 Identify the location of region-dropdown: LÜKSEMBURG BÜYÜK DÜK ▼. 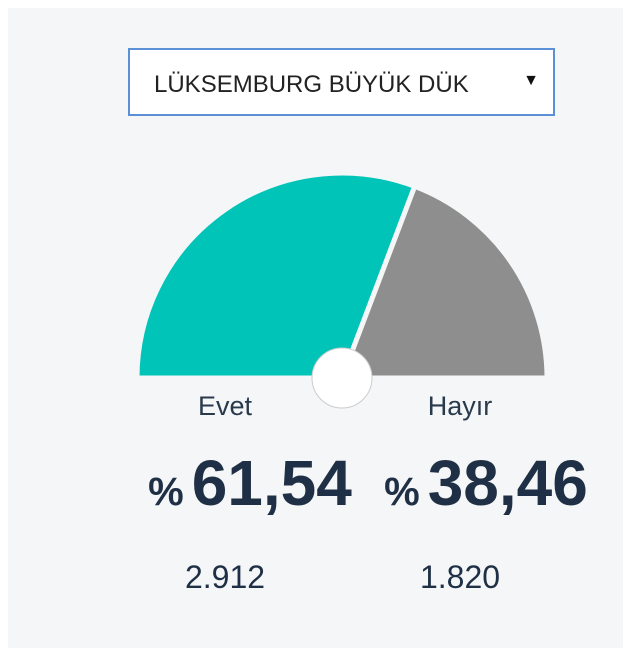
(341, 82).